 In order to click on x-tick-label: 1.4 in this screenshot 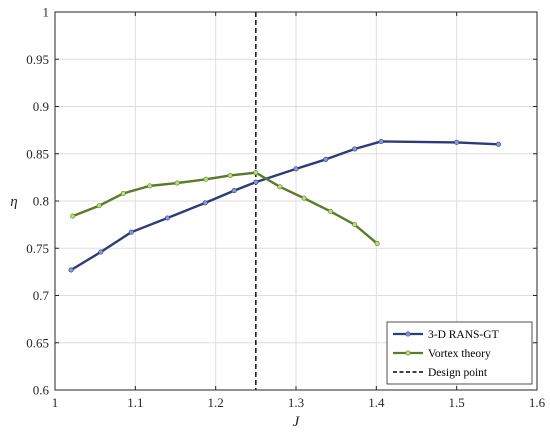, I will do `click(376, 402)`.